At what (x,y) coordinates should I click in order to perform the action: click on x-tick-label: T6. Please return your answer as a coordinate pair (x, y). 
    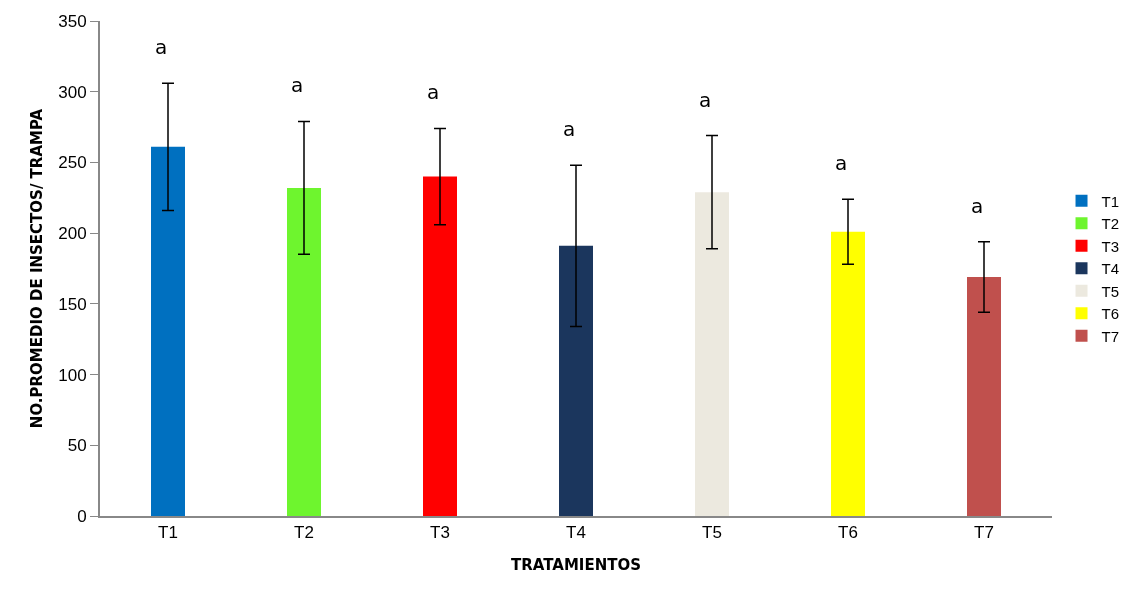
    Looking at the image, I should click on (848, 533).